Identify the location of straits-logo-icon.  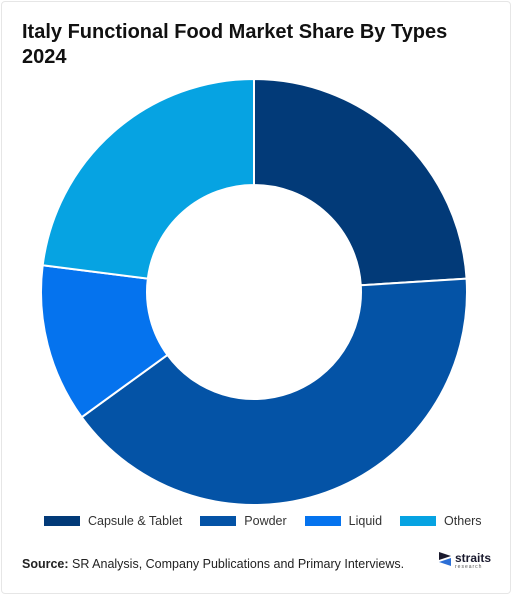
(445, 559).